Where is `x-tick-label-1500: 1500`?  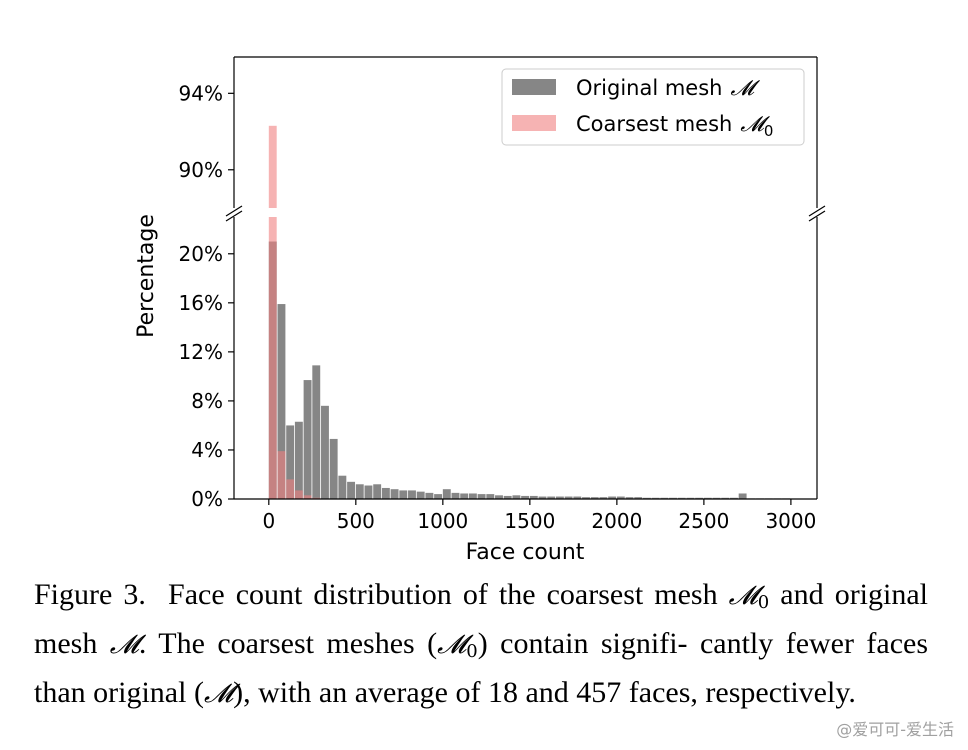 x-tick-label-1500: 1500 is located at coordinates (529, 521).